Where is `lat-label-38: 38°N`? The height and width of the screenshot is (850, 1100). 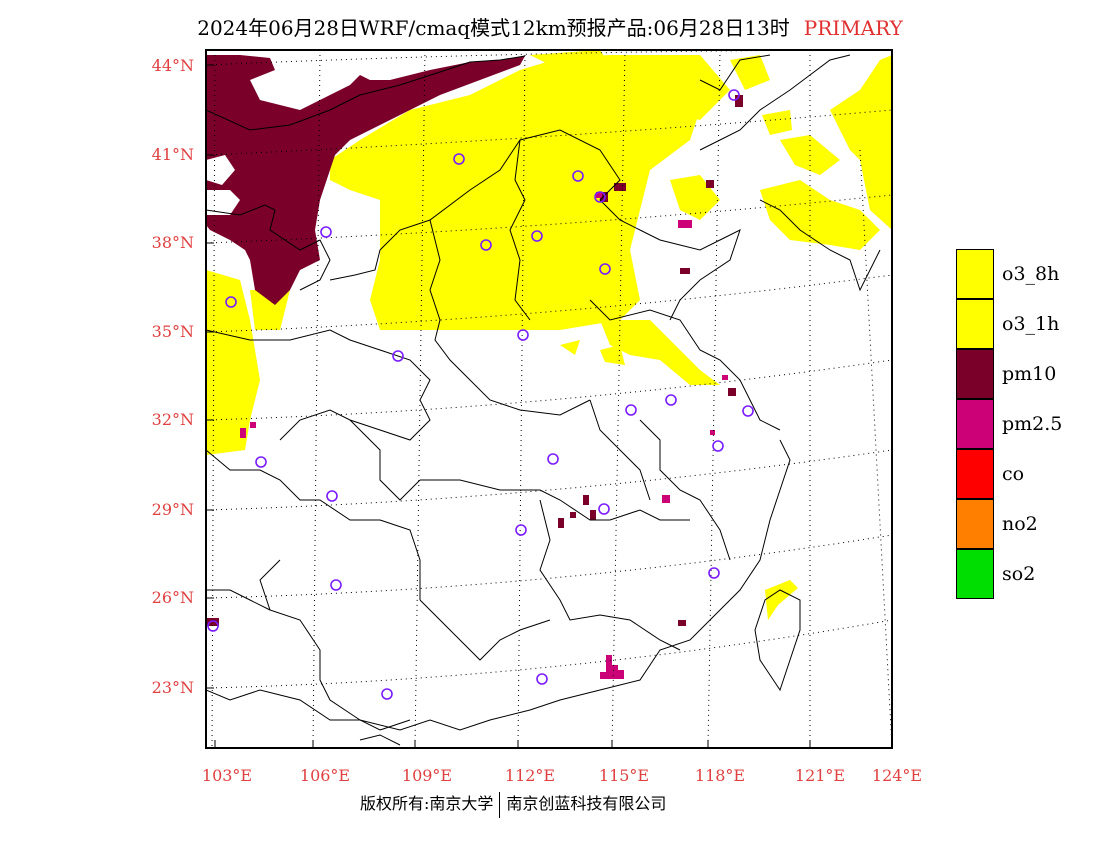 lat-label-38: 38°N is located at coordinates (172, 242).